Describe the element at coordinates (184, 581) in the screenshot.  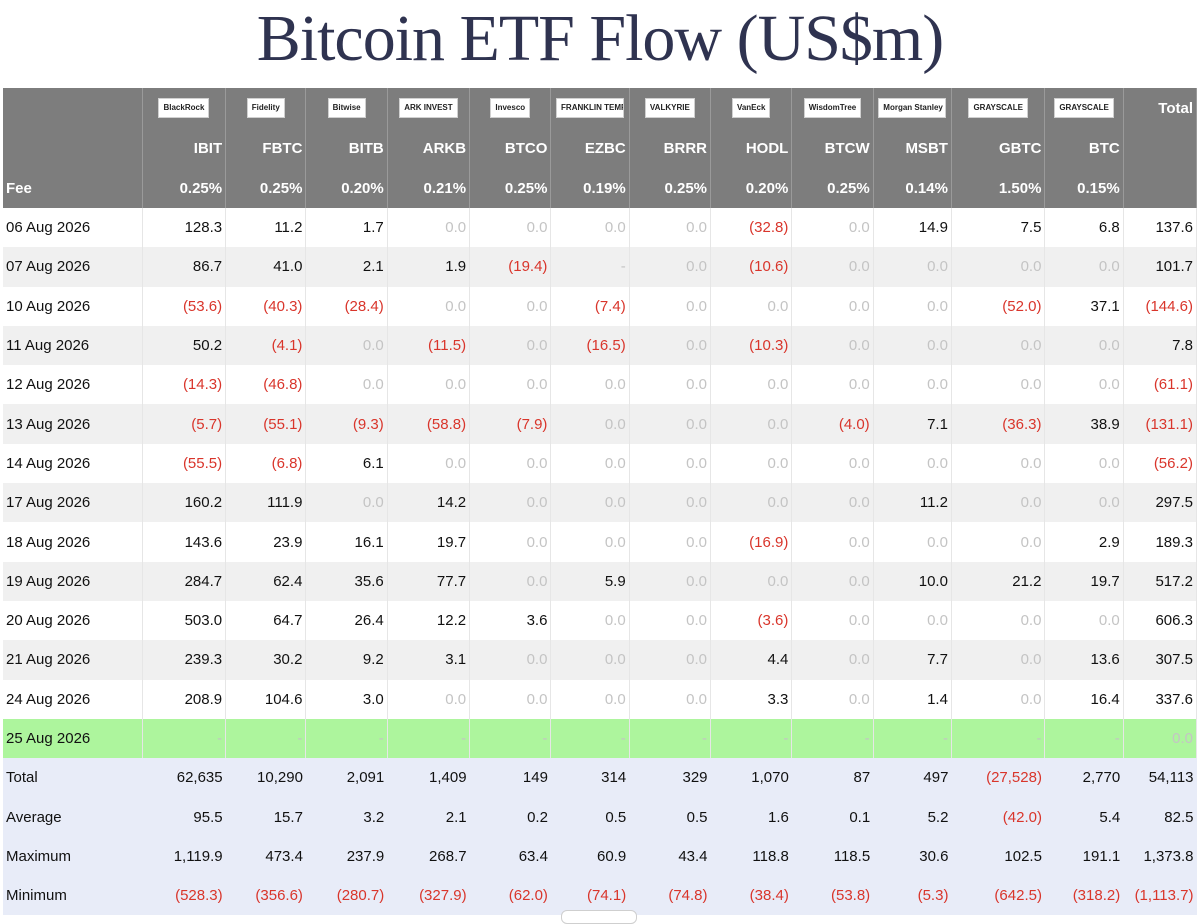
I see `flow-cell: 284.7` at that location.